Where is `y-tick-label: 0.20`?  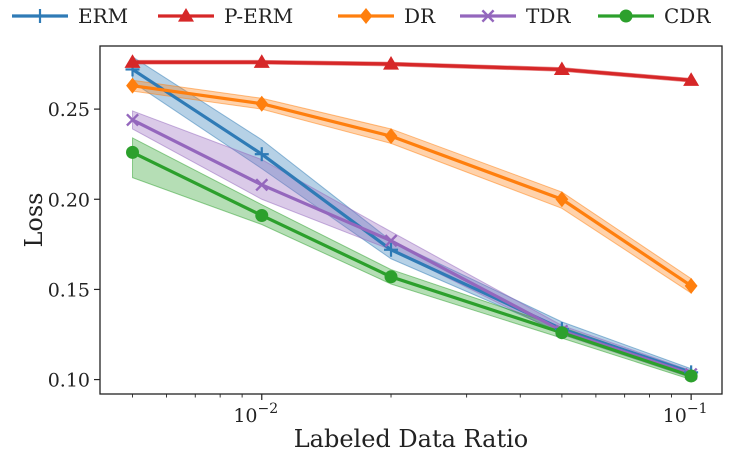 y-tick-label: 0.20 is located at coordinates (69, 200).